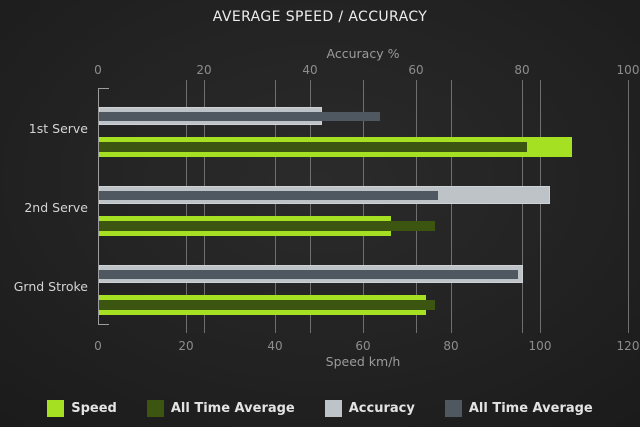  I want to click on legend-item-accuracy-all-time-average: All Time Average, so click(518, 408).